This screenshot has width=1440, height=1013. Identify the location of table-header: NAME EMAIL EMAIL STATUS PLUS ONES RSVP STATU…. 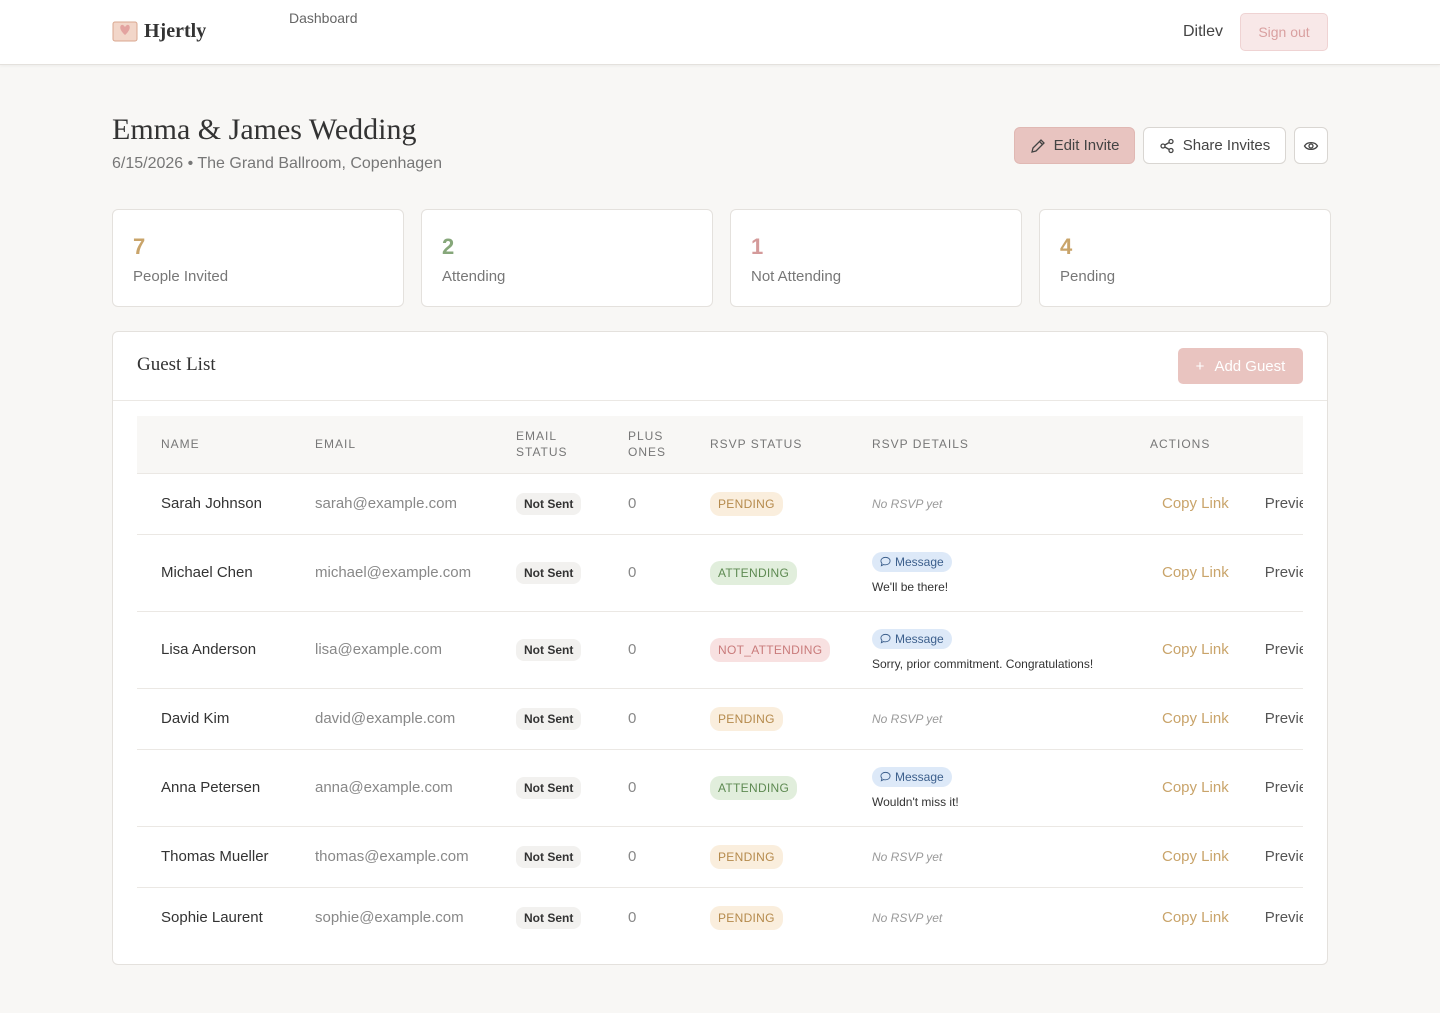
(720, 444).